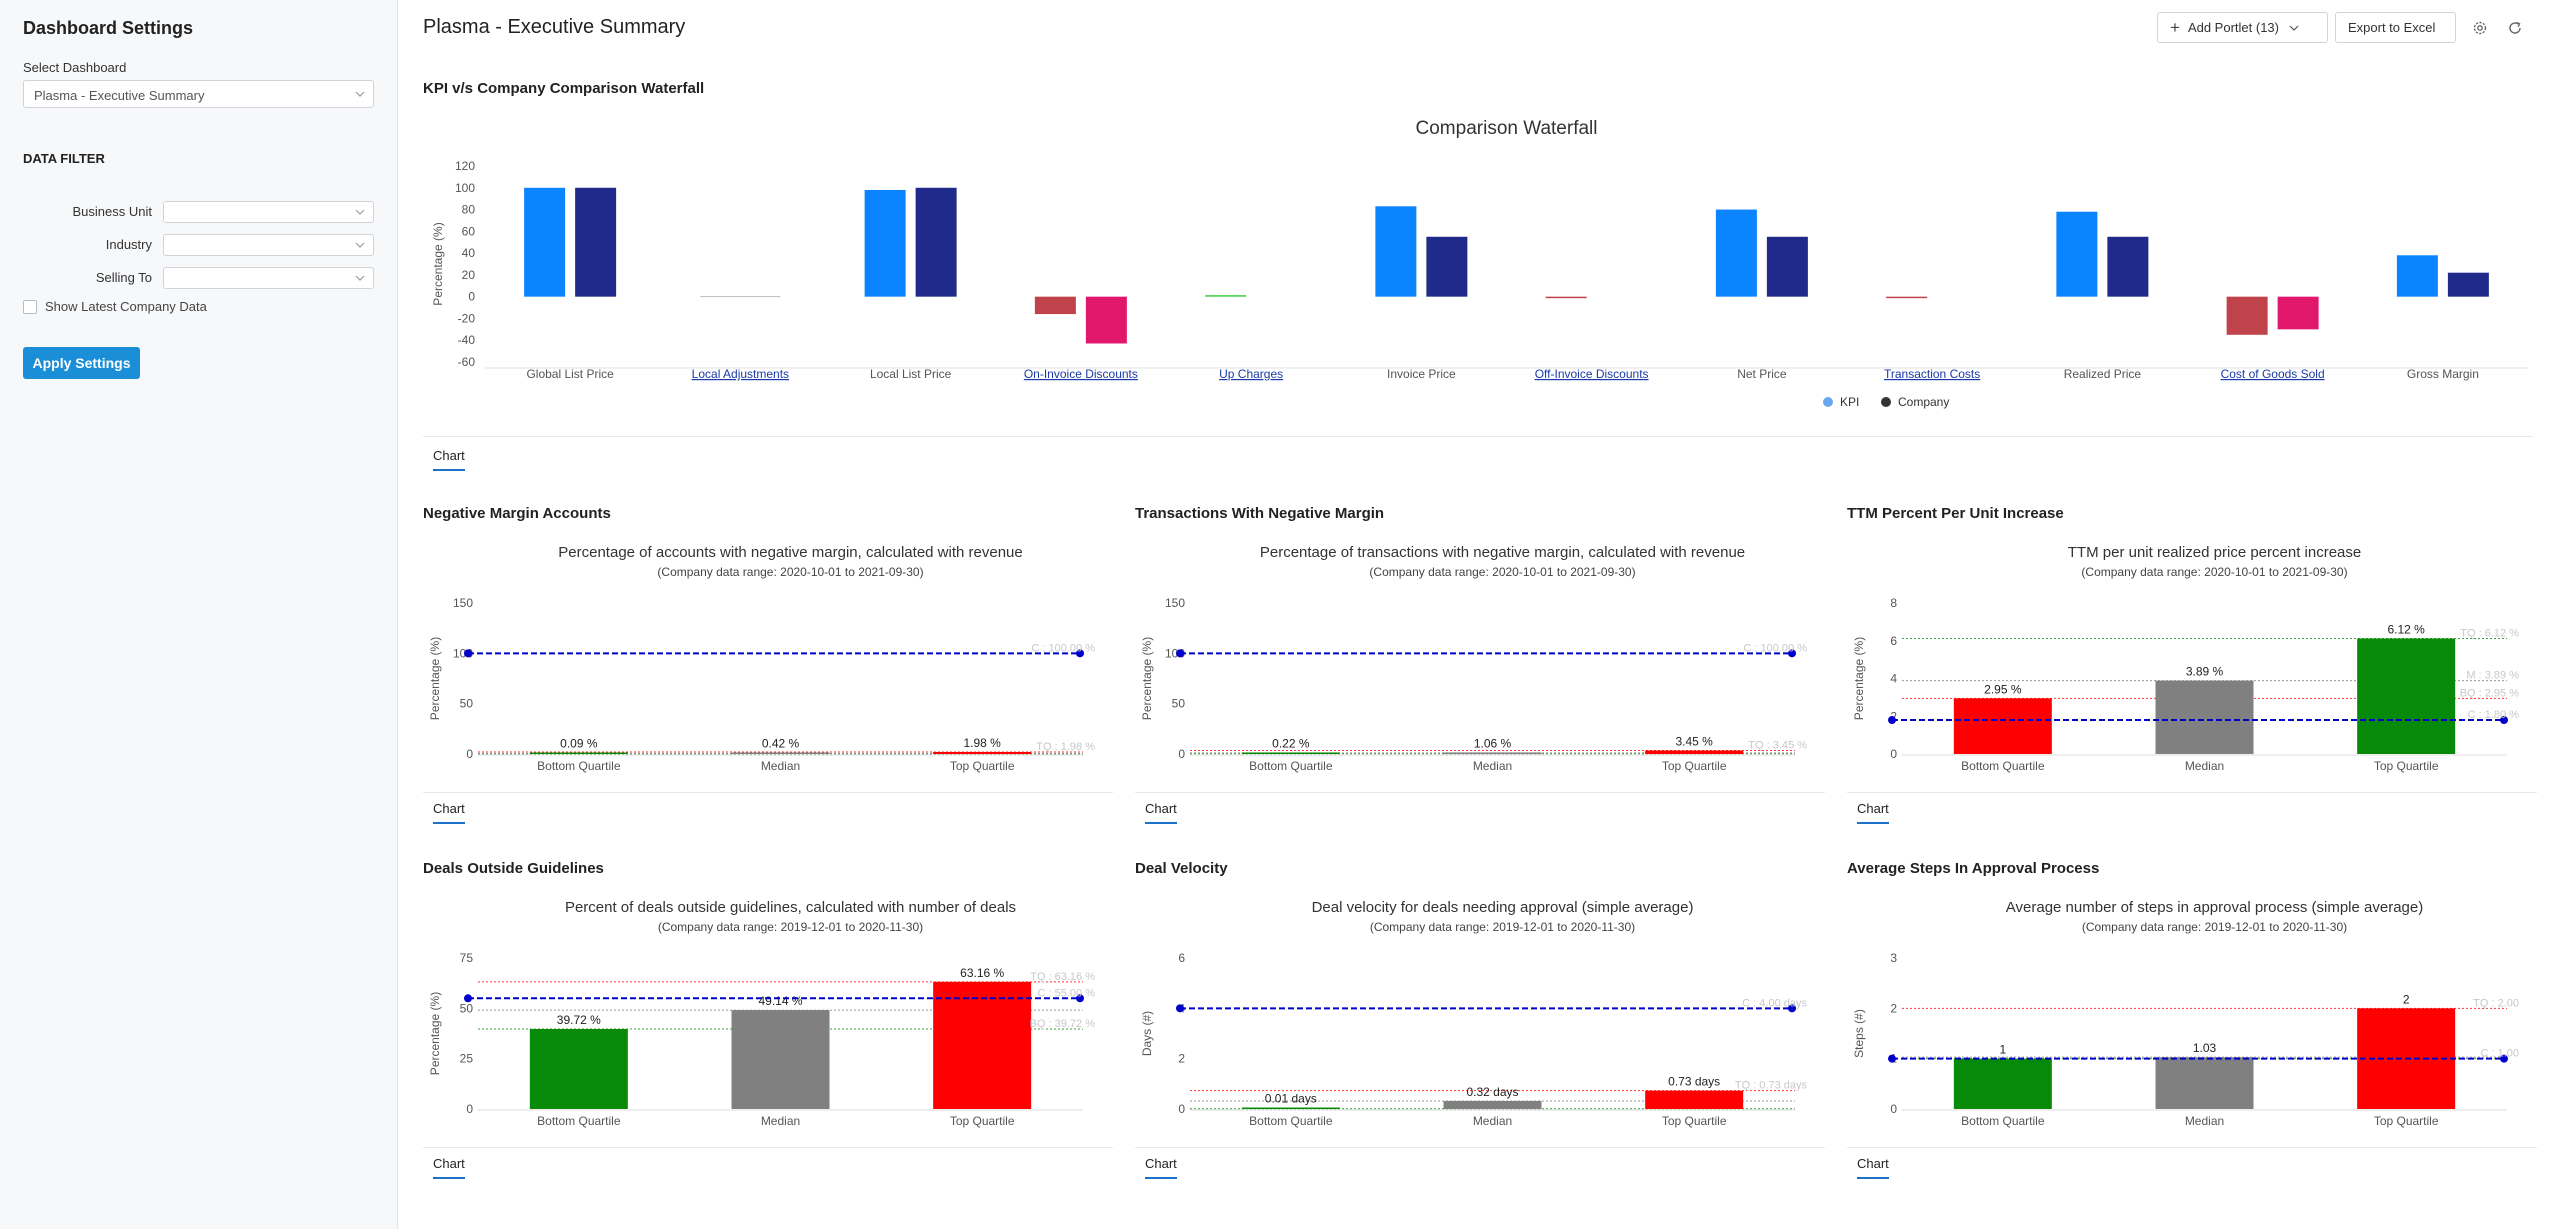 The width and height of the screenshot is (2549, 1229). What do you see at coordinates (2480, 28) in the screenshot?
I see `gear-icon` at bounding box center [2480, 28].